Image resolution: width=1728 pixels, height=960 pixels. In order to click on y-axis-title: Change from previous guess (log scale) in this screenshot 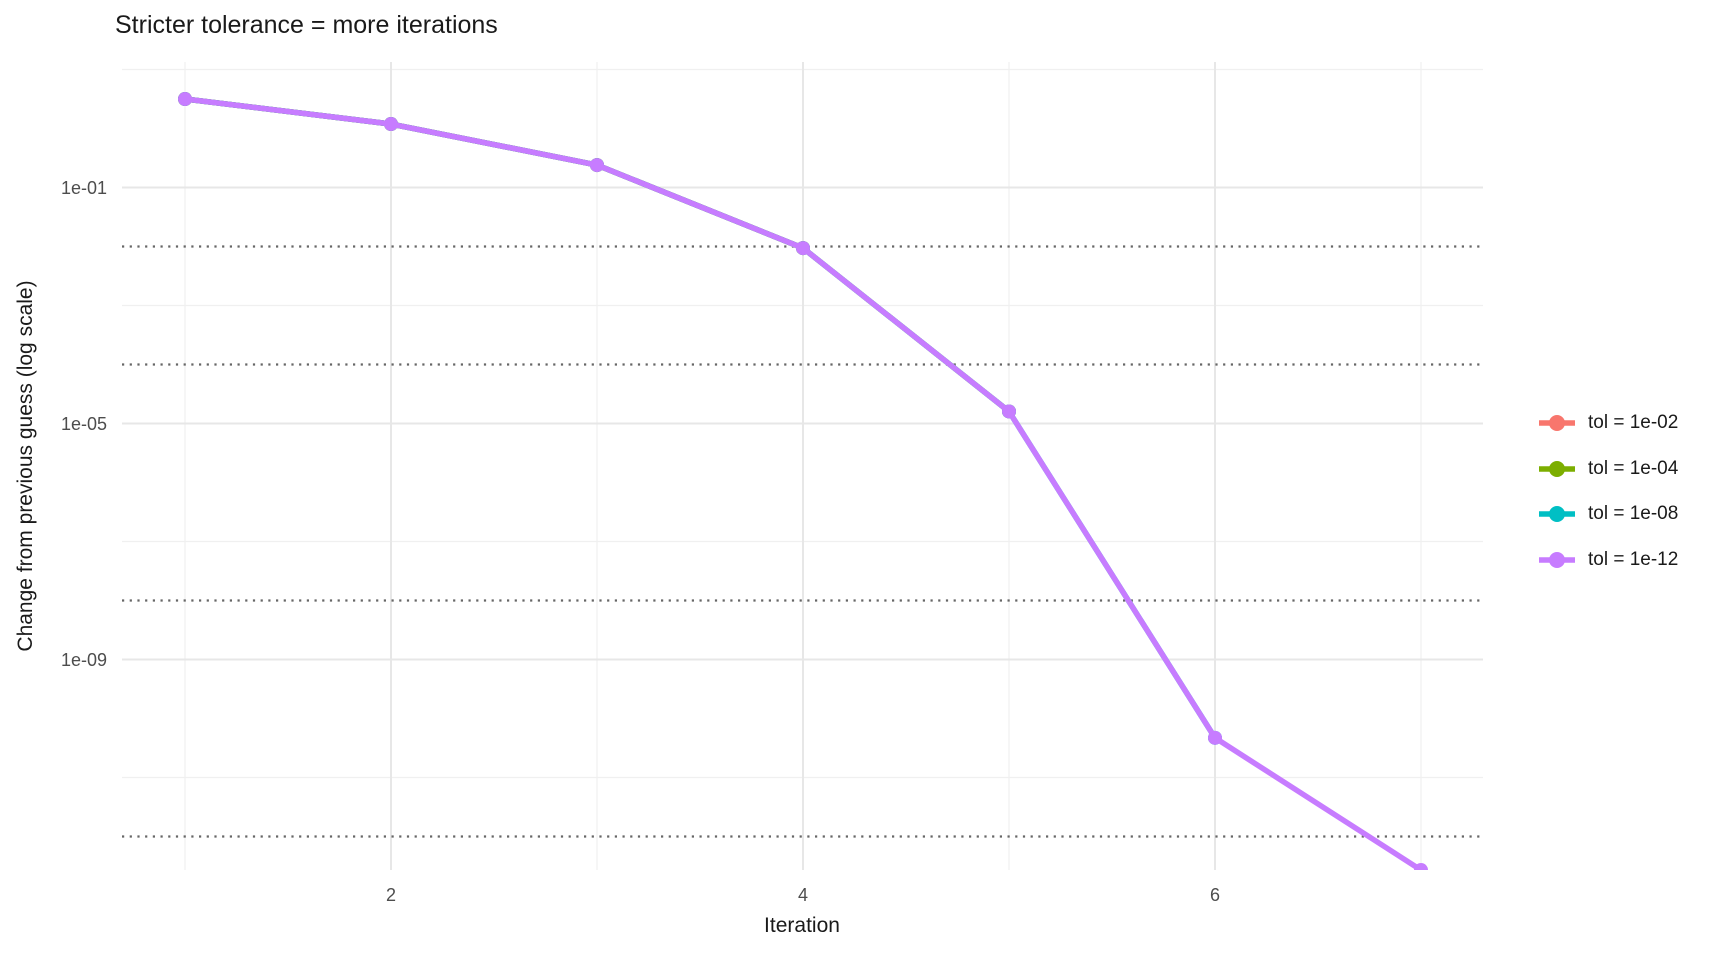, I will do `click(25, 466)`.